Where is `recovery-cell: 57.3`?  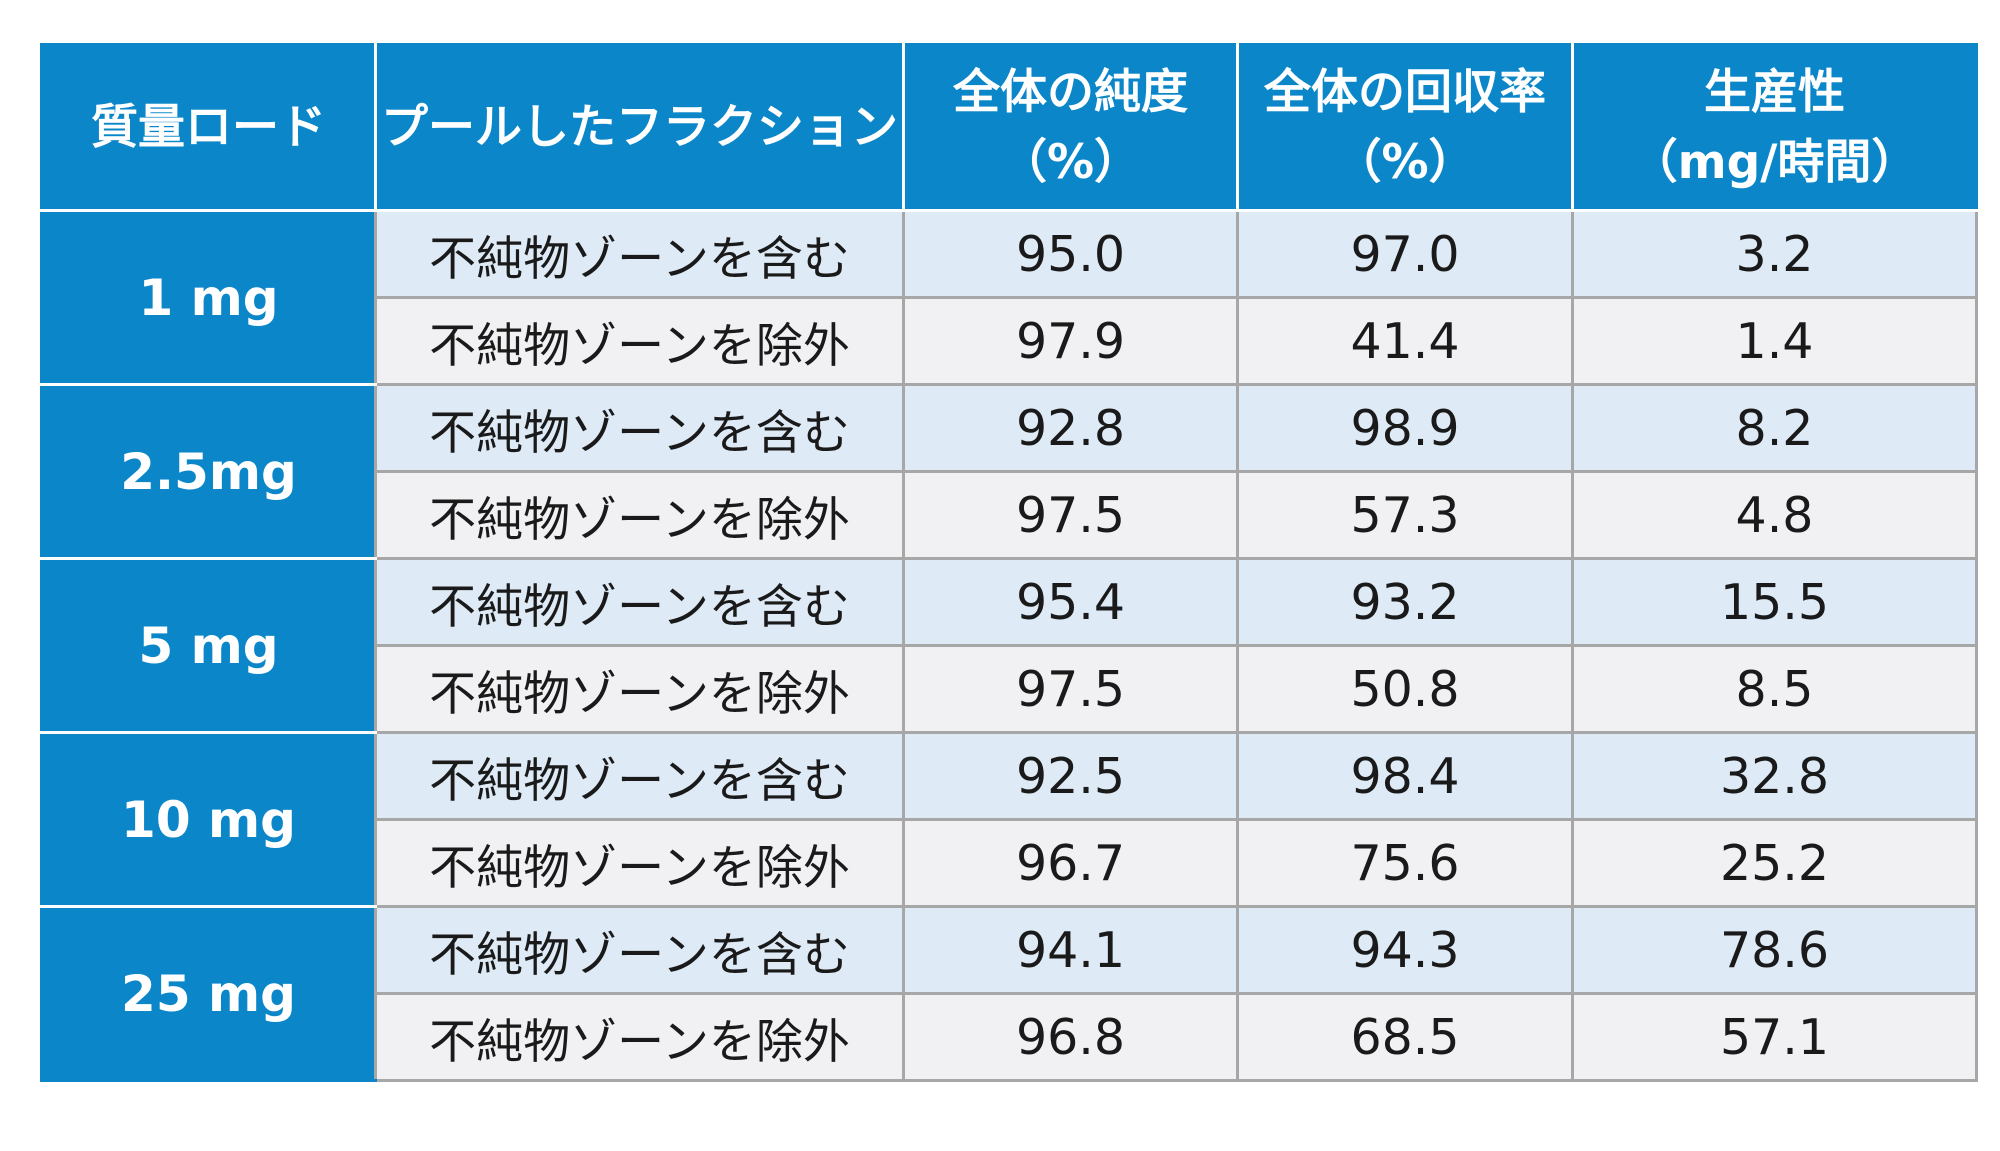 recovery-cell: 57.3 is located at coordinates (1405, 515).